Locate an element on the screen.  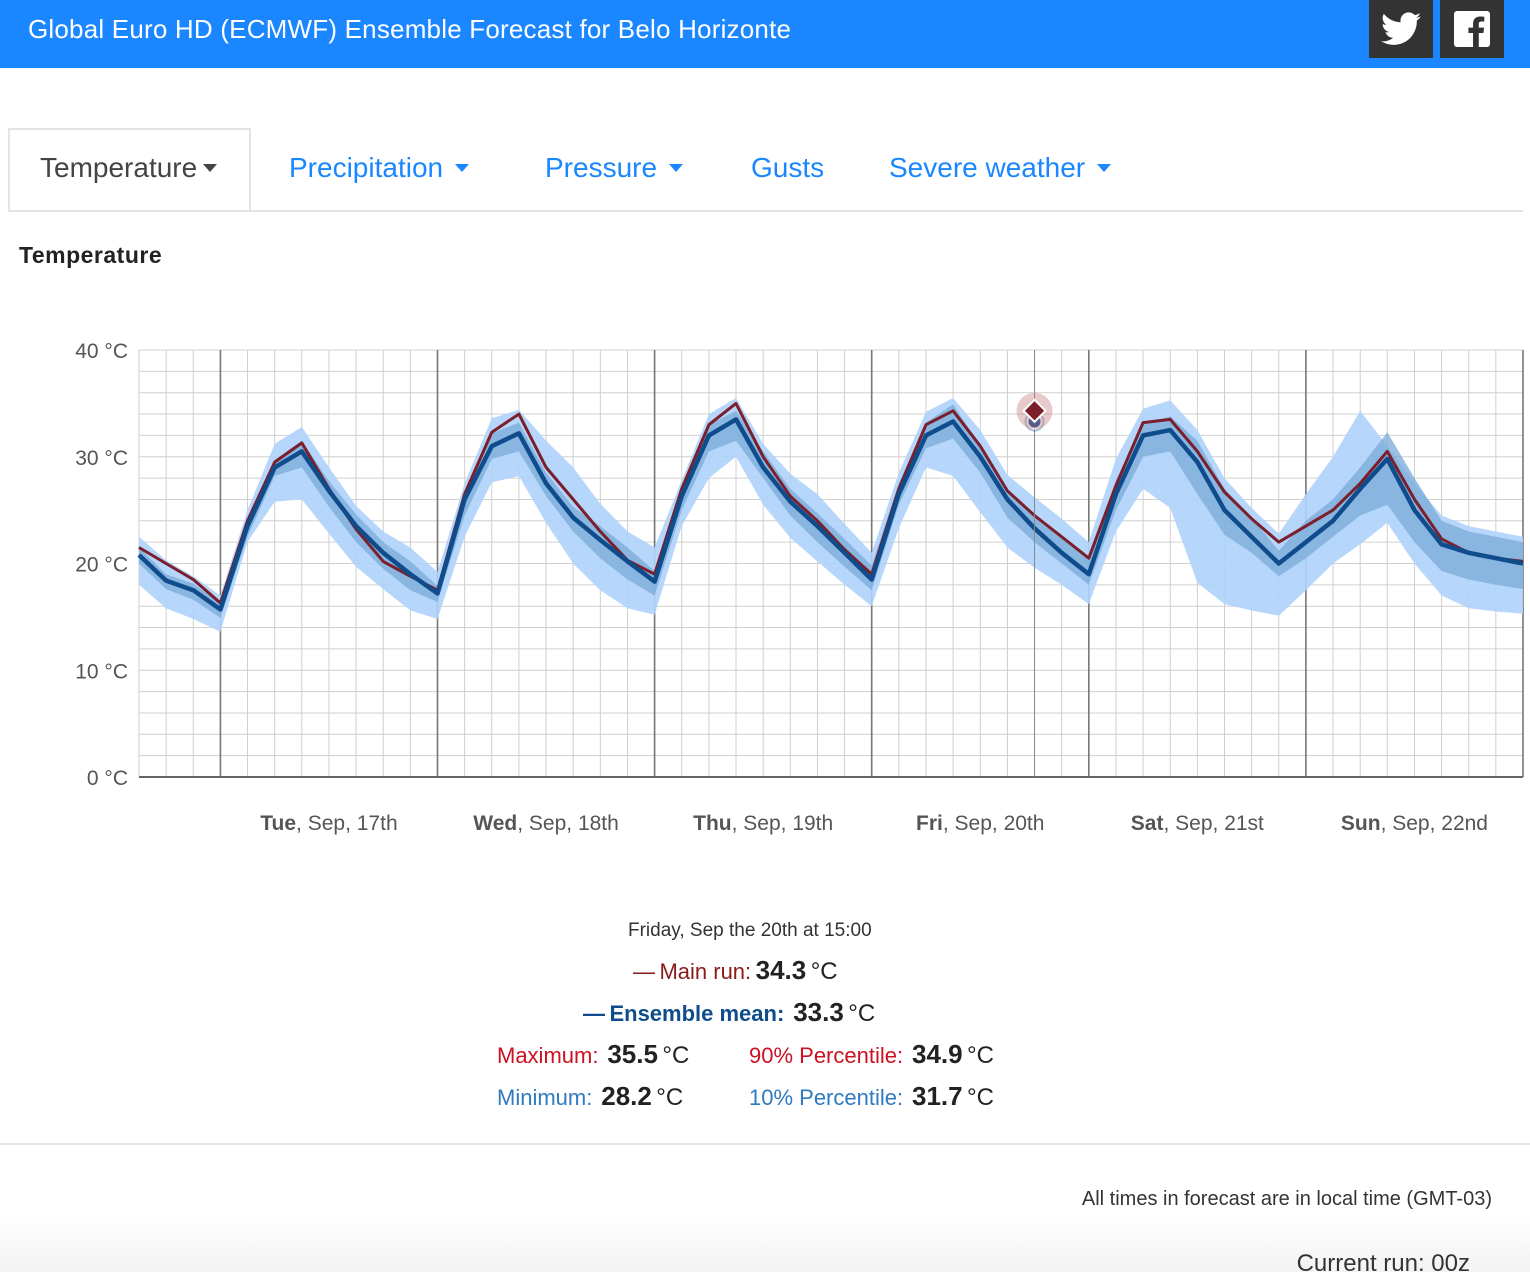
tooltip-p90: 90% Percentile: 34.9 °C is located at coordinates (871, 1054).